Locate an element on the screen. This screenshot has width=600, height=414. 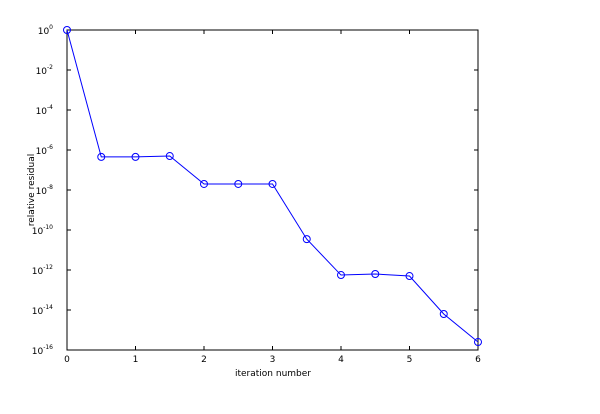
y-tick-label: 10⁻² is located at coordinates (45, 70).